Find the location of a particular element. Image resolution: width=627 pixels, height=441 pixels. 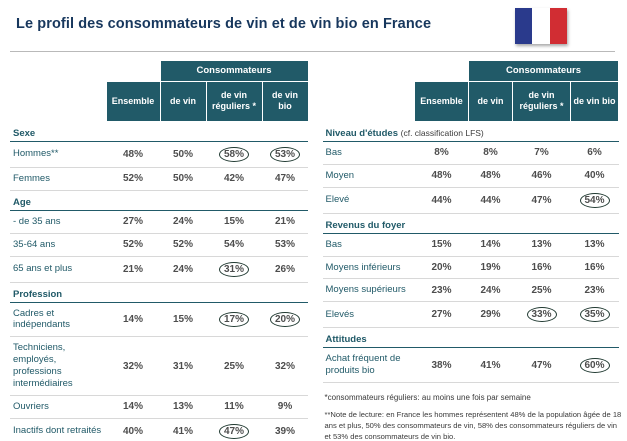

flag-white-stripe is located at coordinates (541, 26).